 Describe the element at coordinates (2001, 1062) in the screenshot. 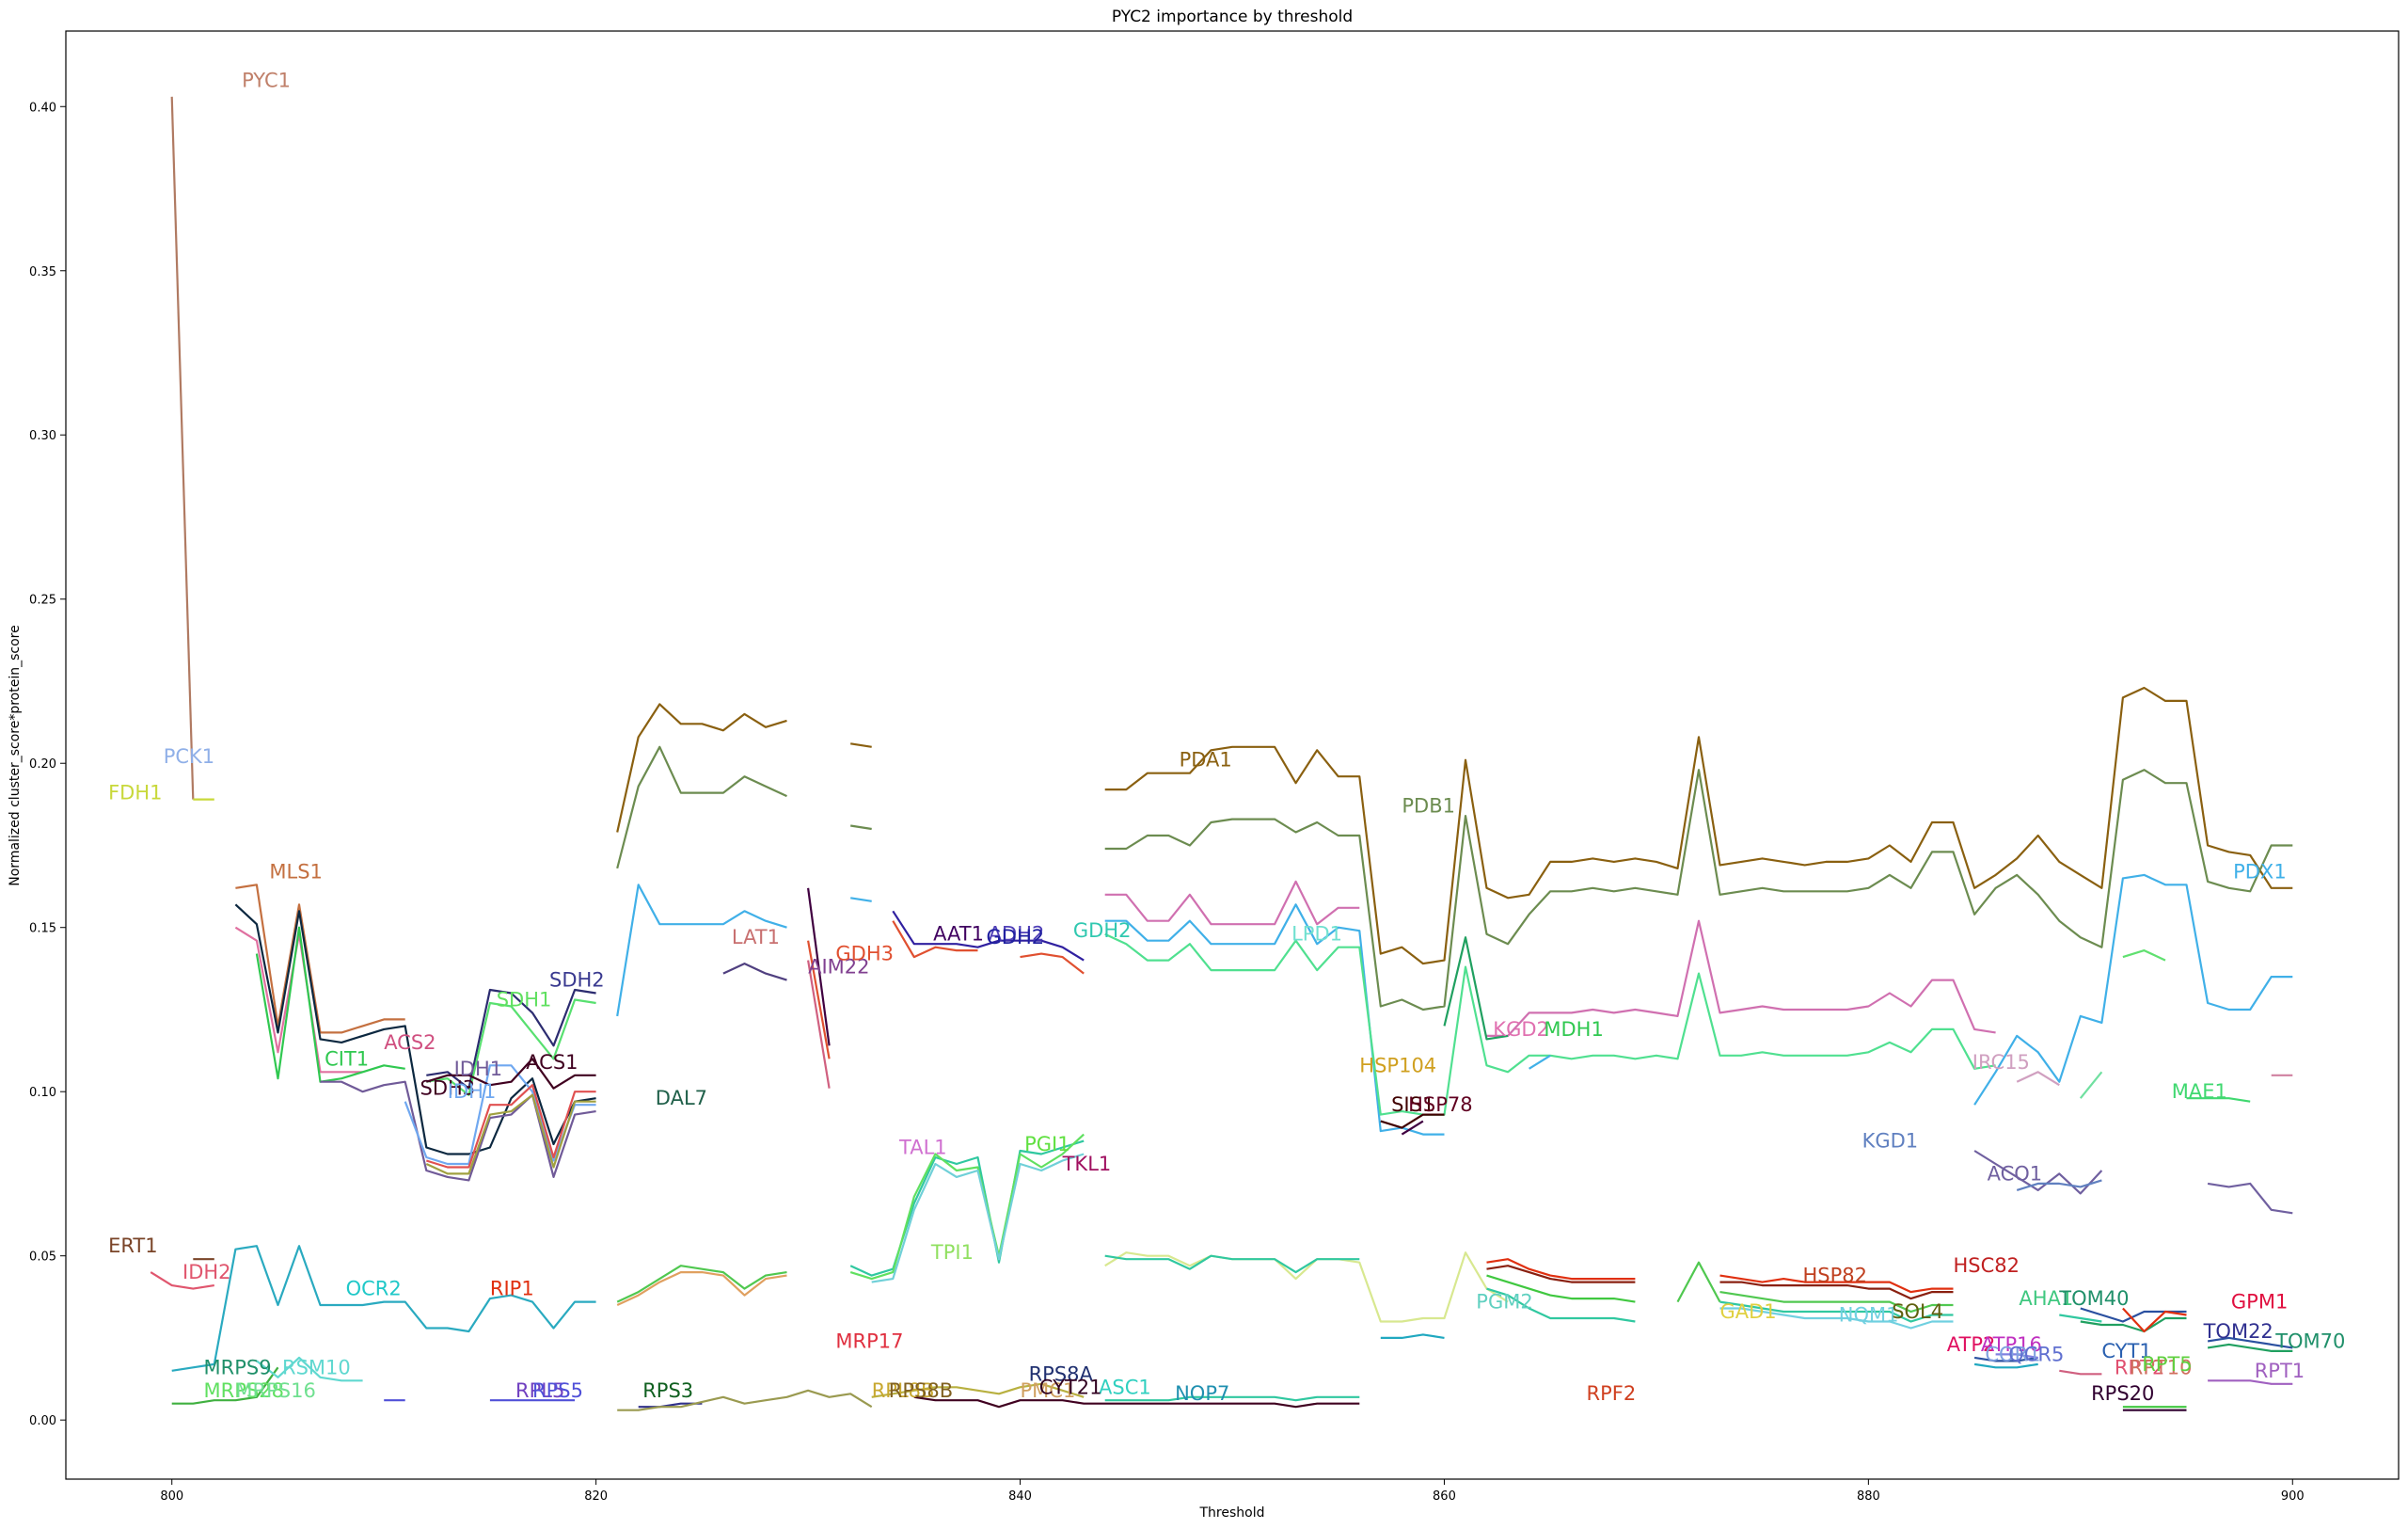

I see `series-label-56: IRC15` at that location.